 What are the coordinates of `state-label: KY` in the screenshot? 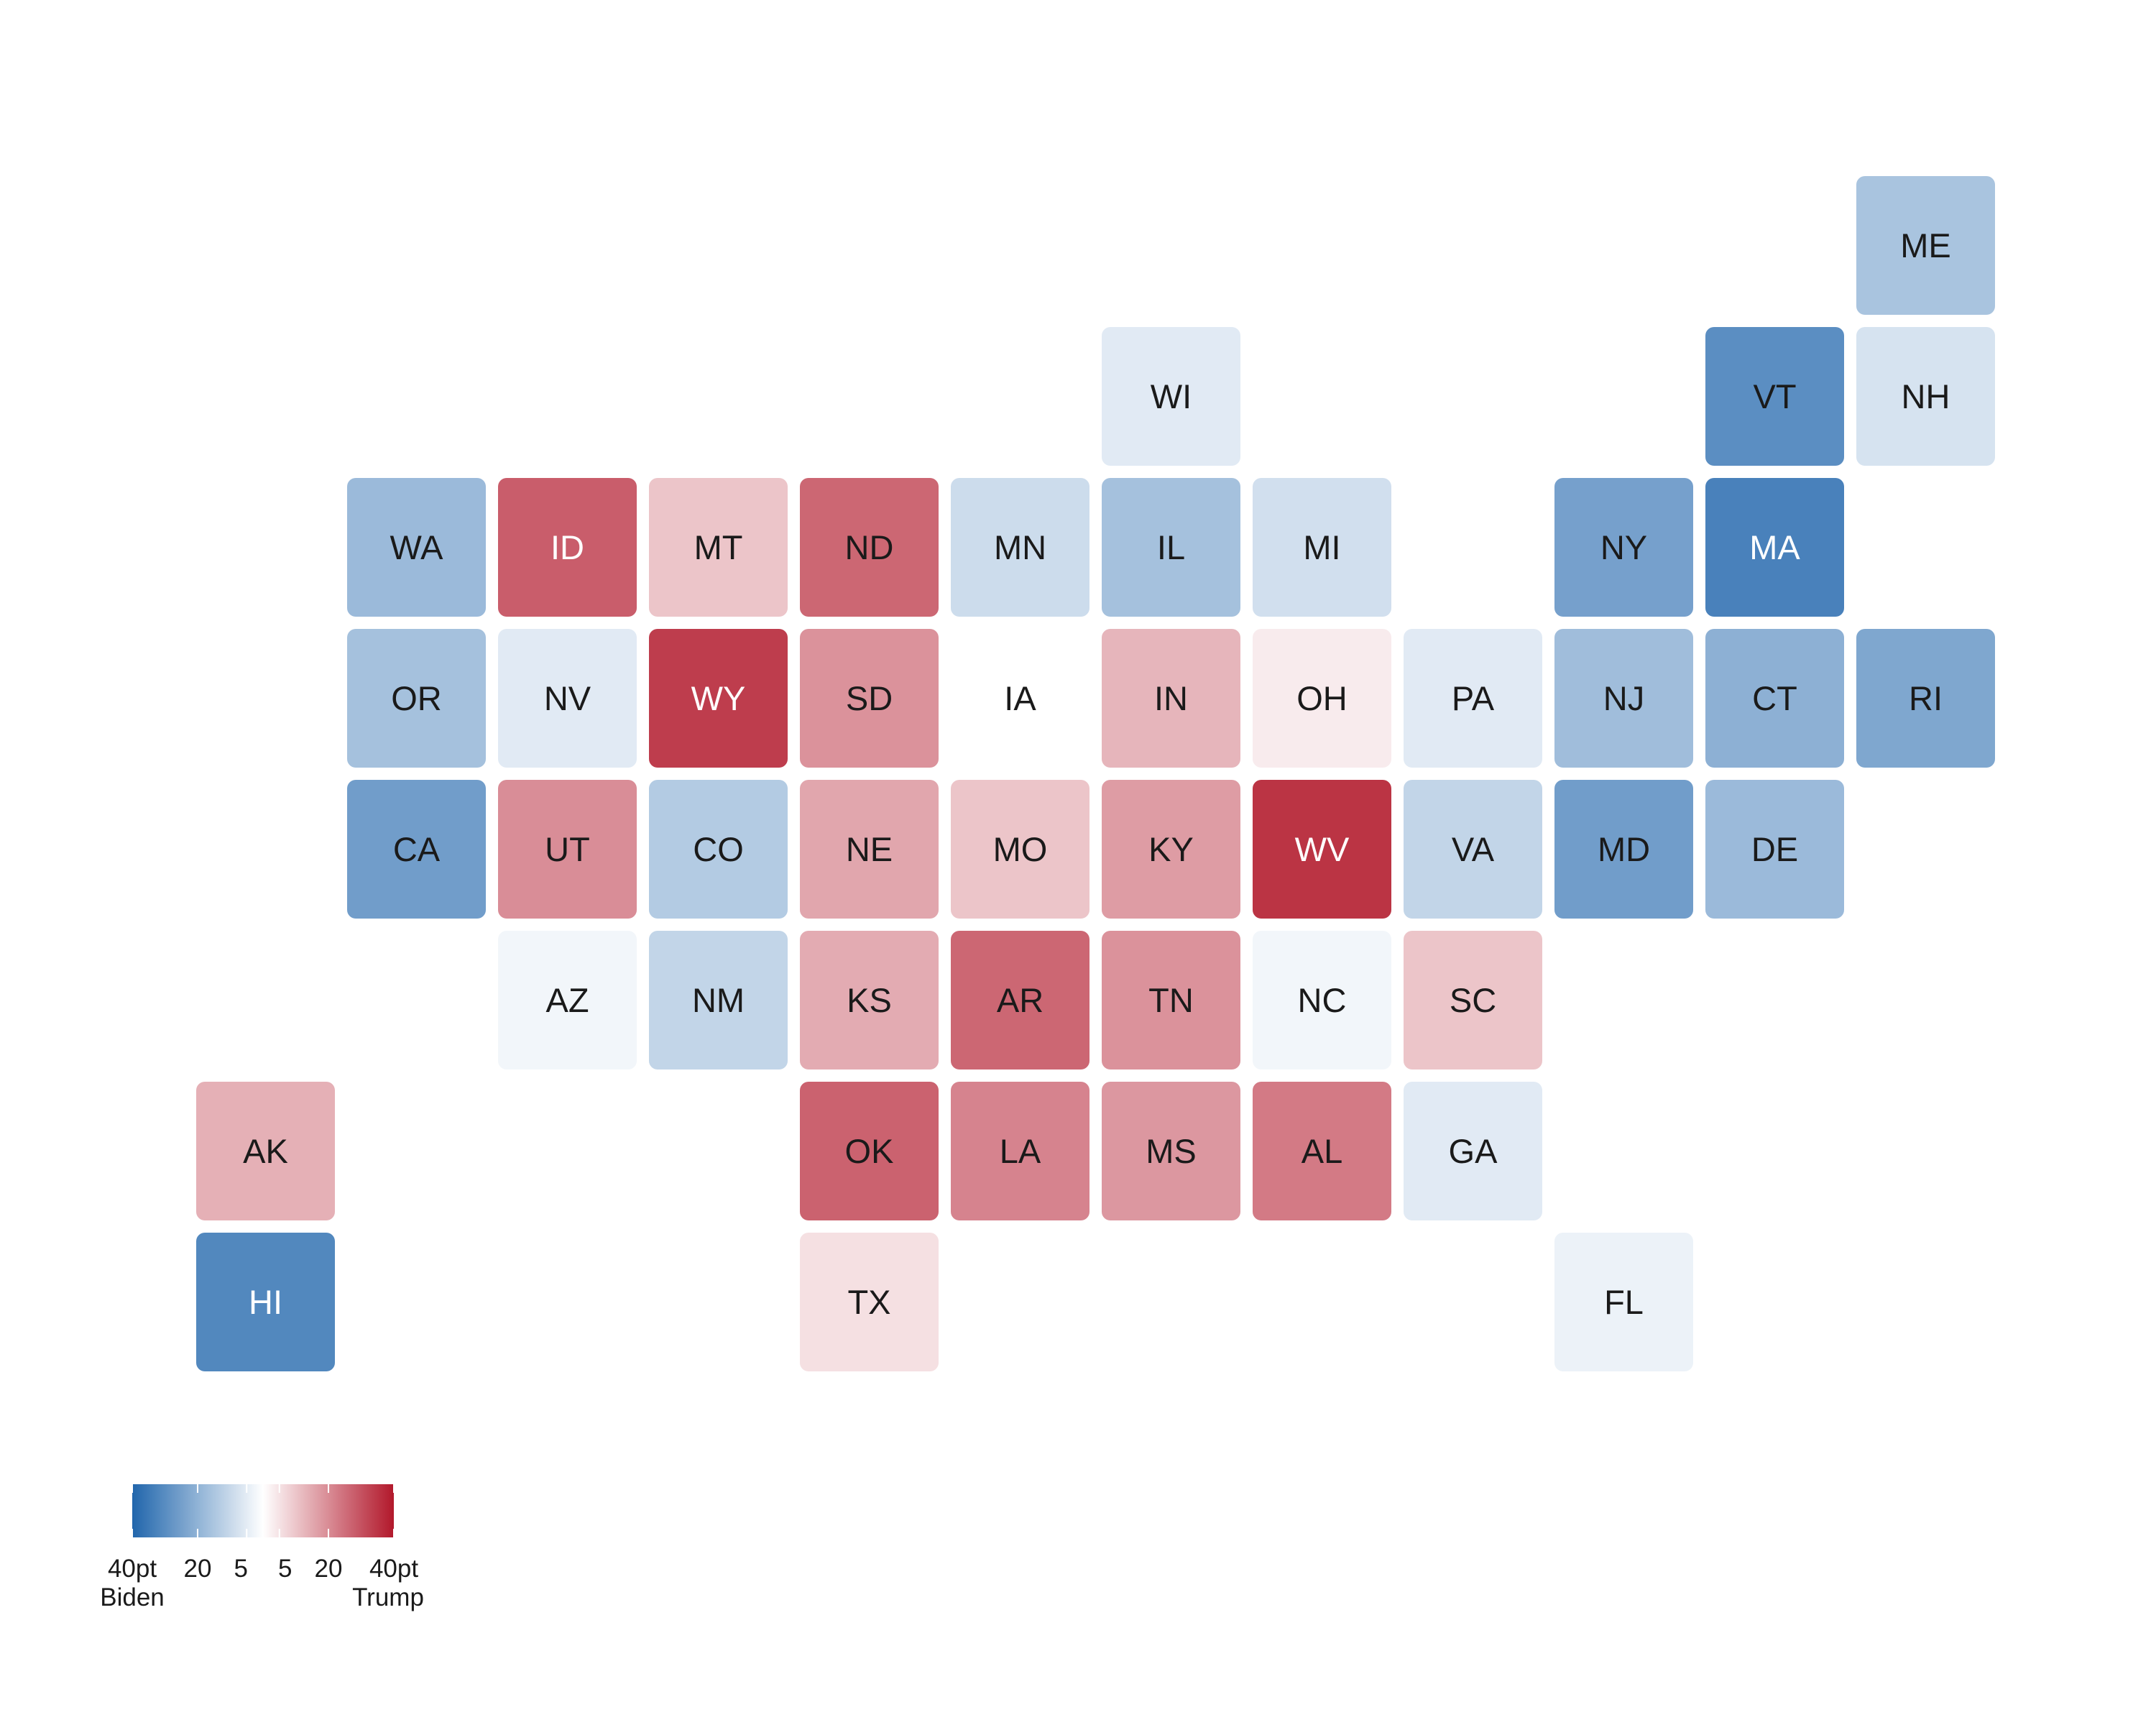 It's located at (1171, 849).